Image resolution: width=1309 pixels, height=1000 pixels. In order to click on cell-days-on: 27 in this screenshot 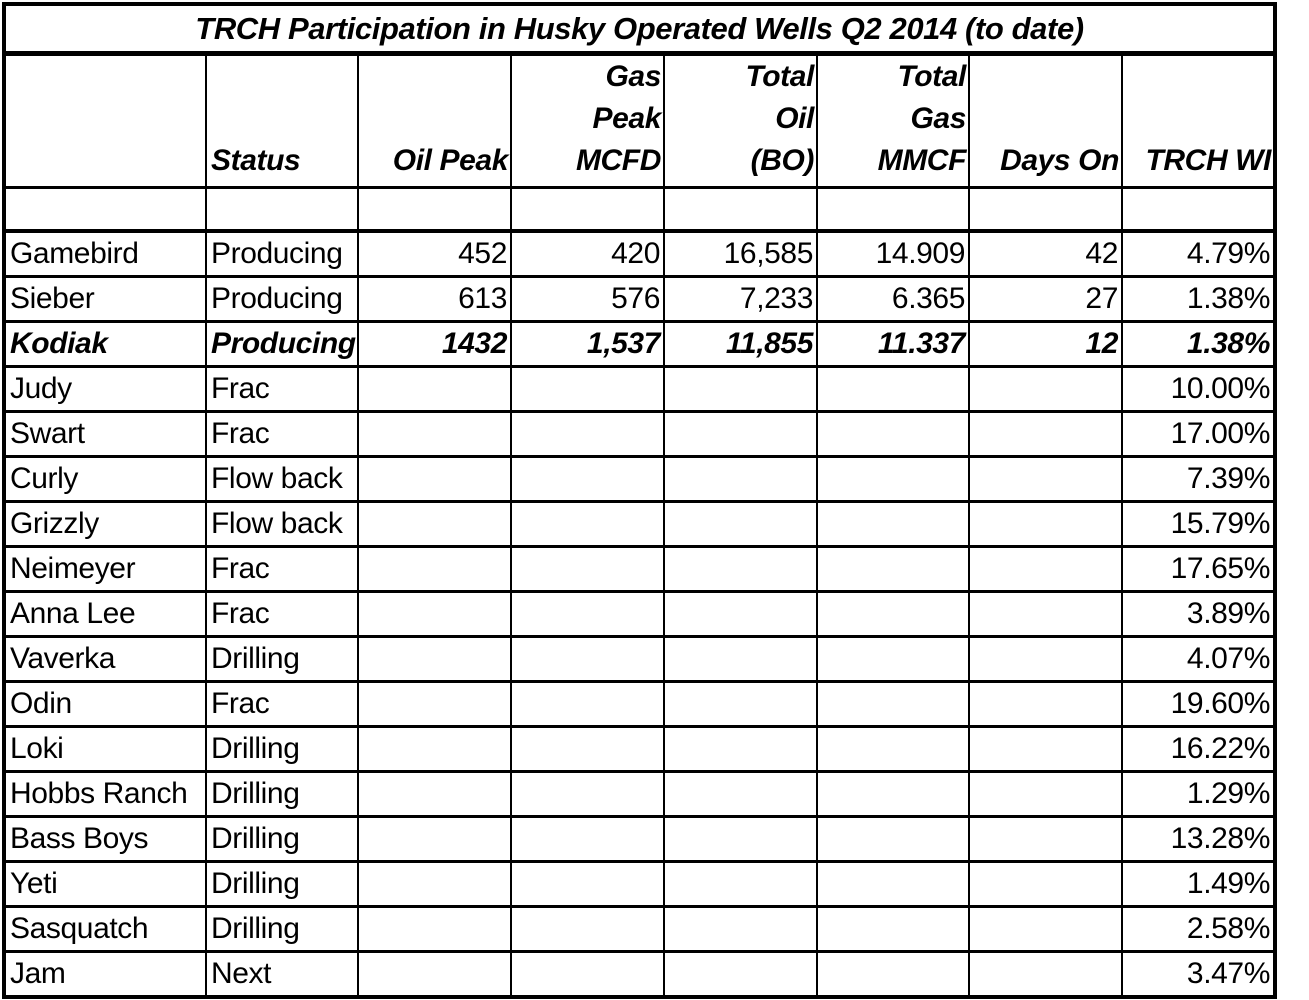, I will do `click(1045, 299)`.